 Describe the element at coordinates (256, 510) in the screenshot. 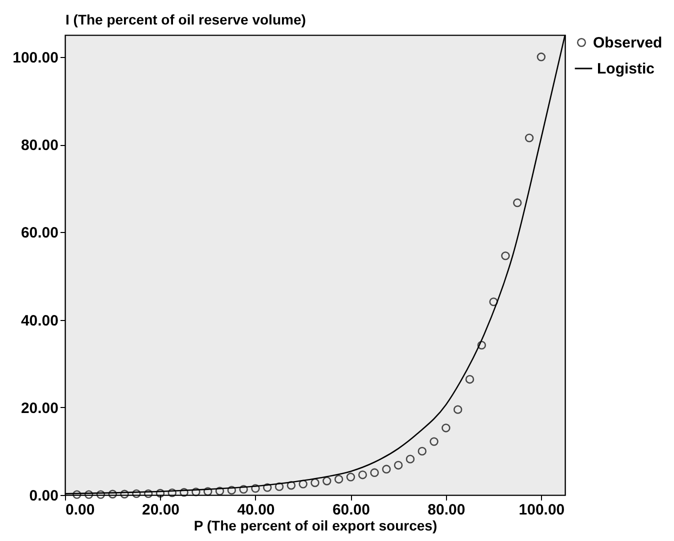

I see `x-tick-label: 40.00` at that location.